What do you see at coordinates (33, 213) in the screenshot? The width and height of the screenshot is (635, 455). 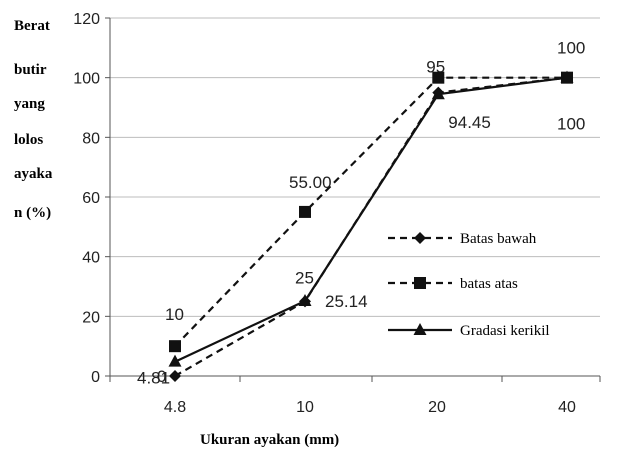 I see `y-axis-label-line: n (%)` at bounding box center [33, 213].